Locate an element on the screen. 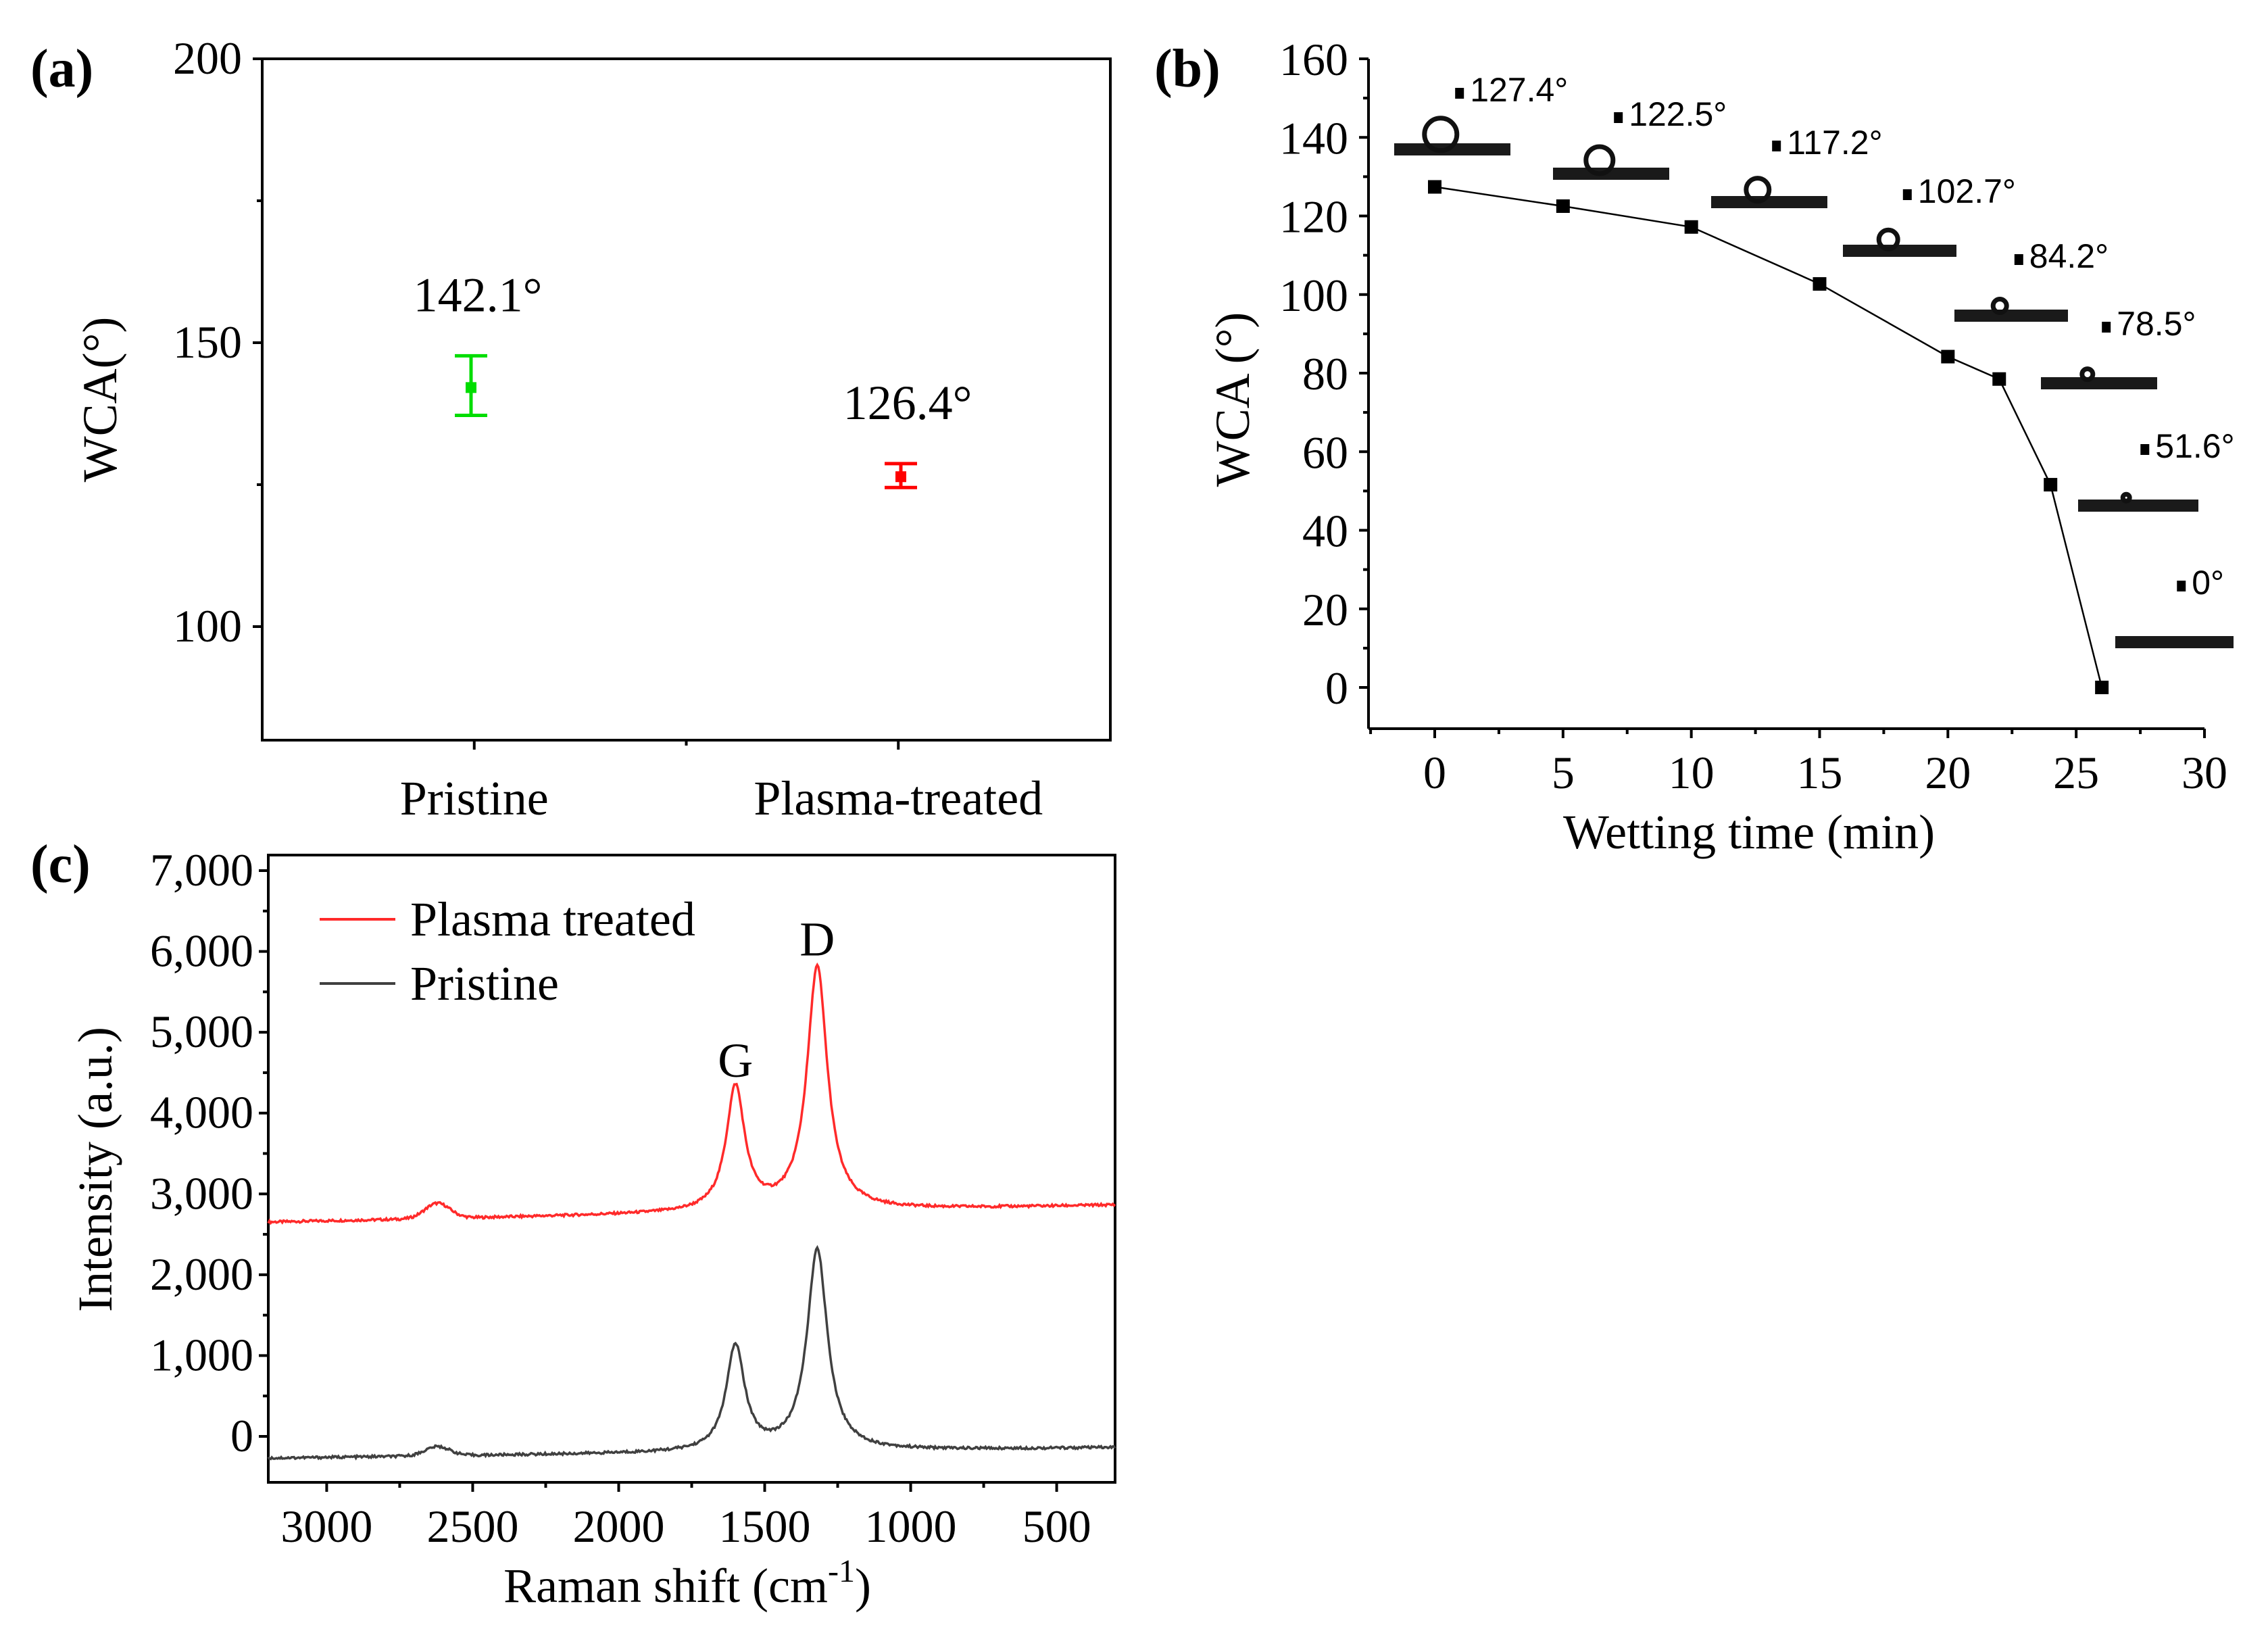 This screenshot has height=1627, width=2268. panel-c-x-axis-title-main: Raman shift (cm is located at coordinates (665, 1586).